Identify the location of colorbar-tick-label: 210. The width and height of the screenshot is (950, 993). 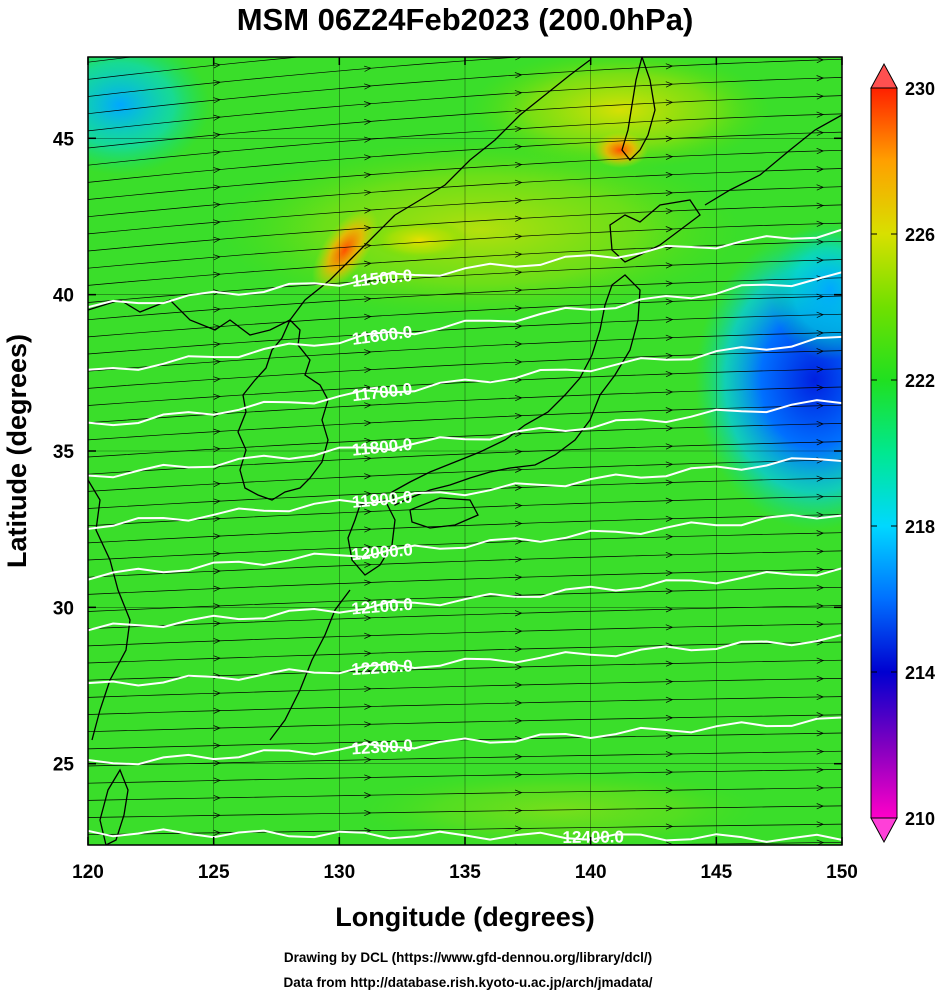
(920, 819).